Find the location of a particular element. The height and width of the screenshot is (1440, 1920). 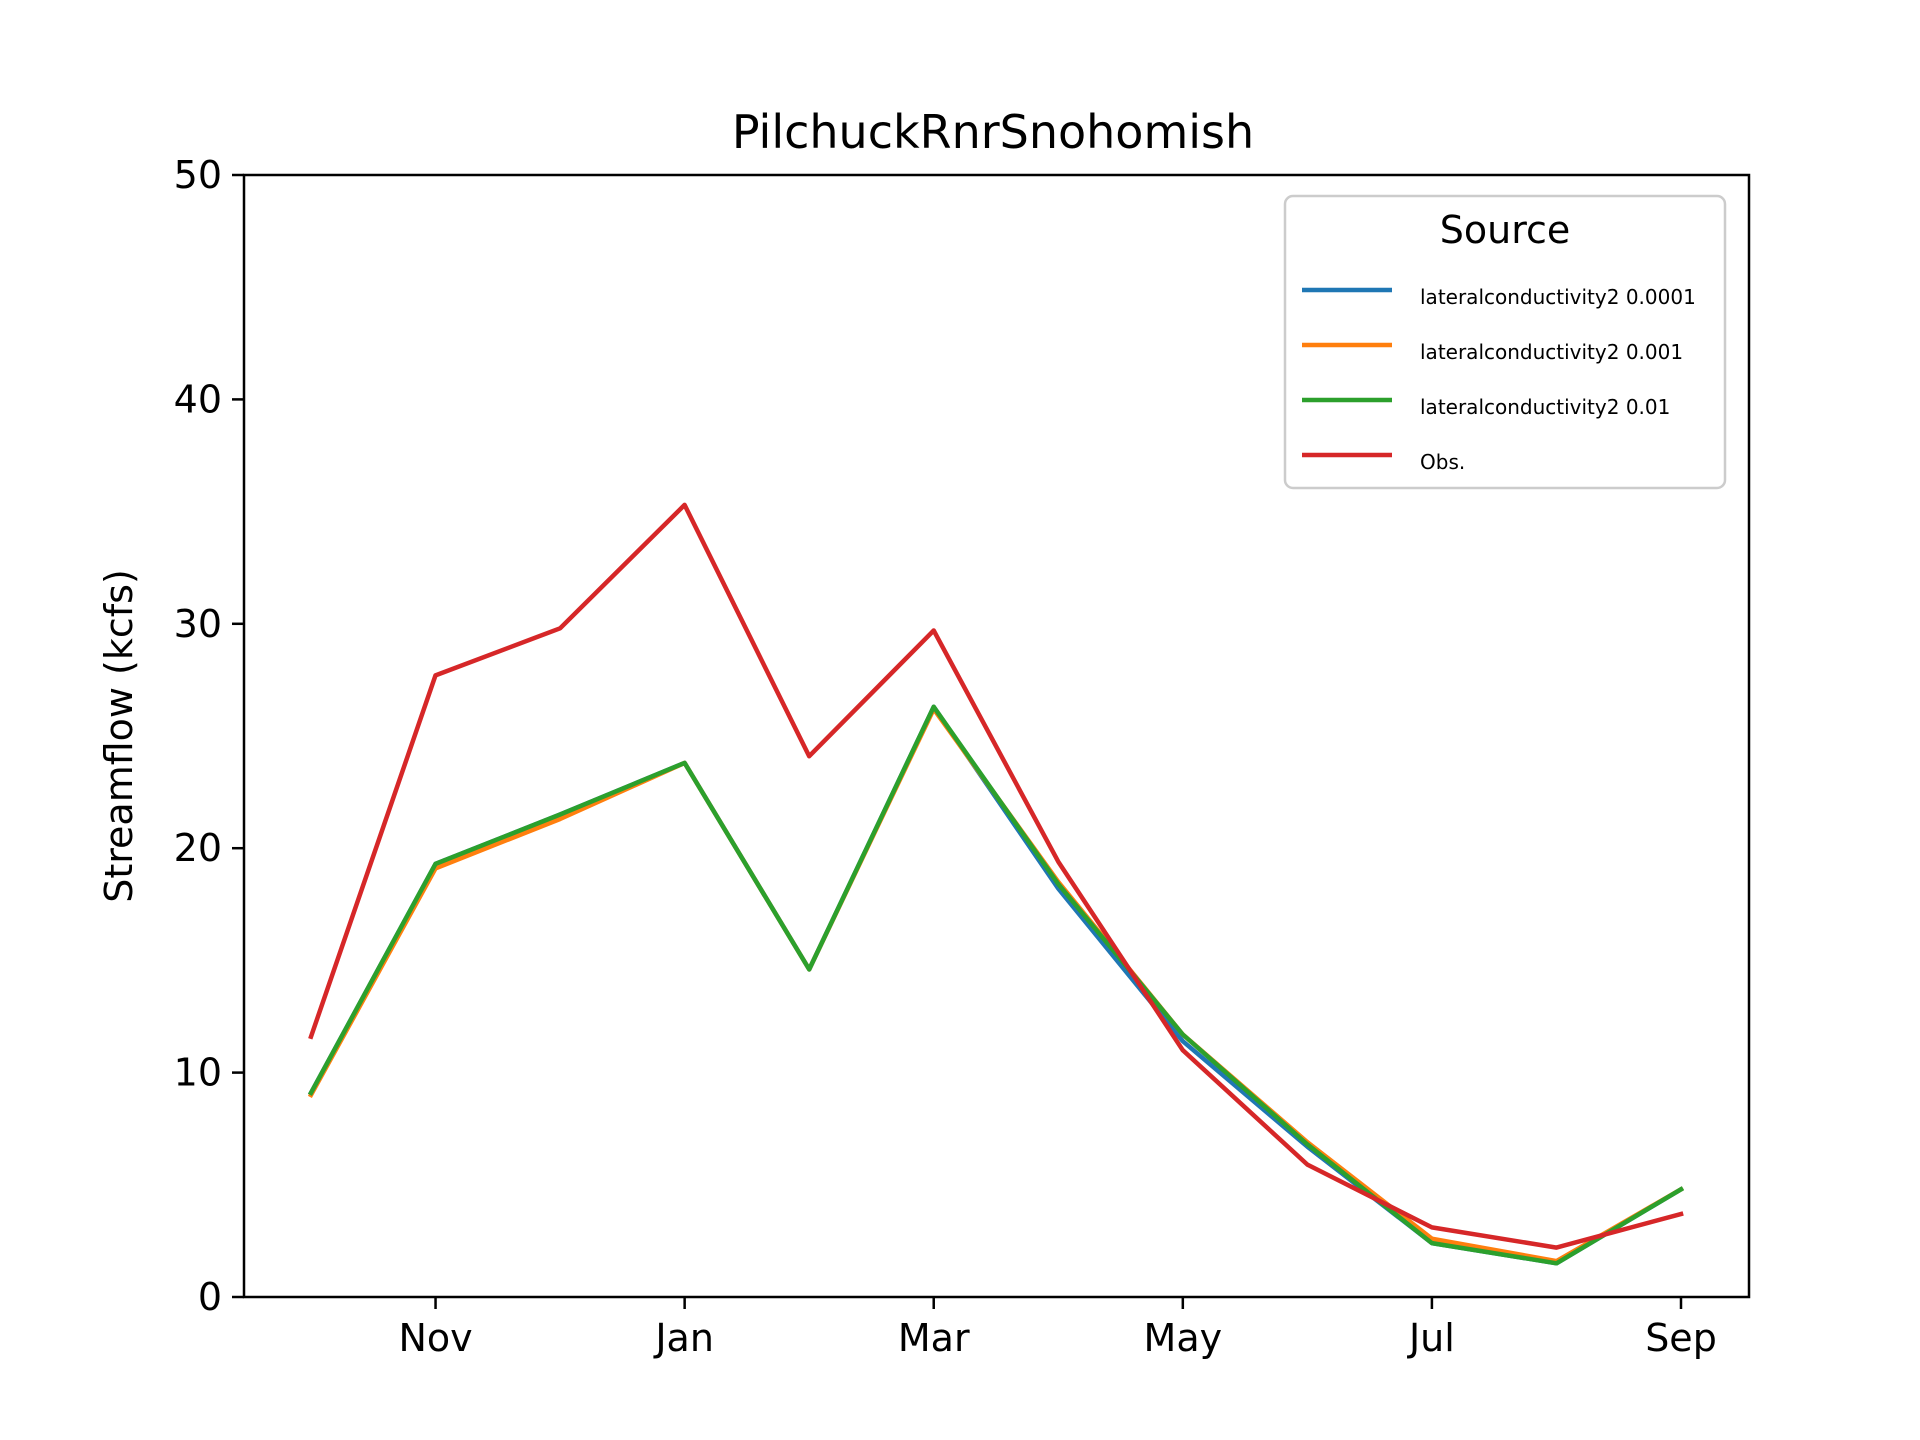

legend-label-3: Obs. is located at coordinates (1442, 462).